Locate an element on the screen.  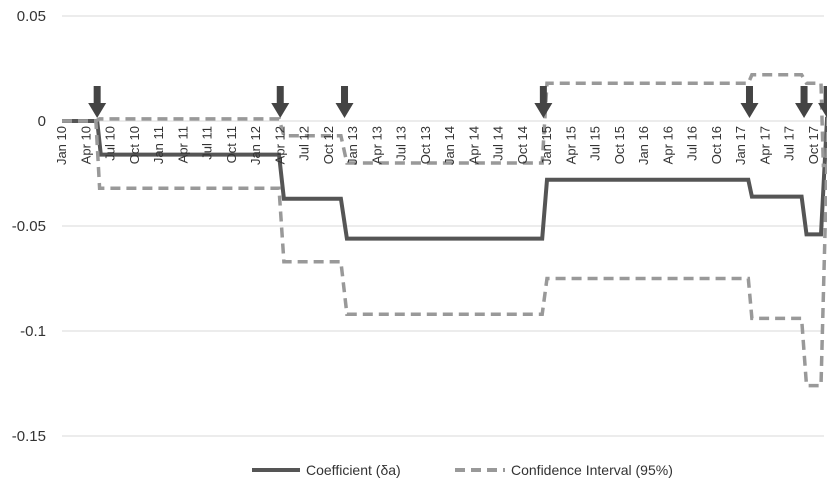
x-tick-label: Jul 11 is located at coordinates (207, 143).